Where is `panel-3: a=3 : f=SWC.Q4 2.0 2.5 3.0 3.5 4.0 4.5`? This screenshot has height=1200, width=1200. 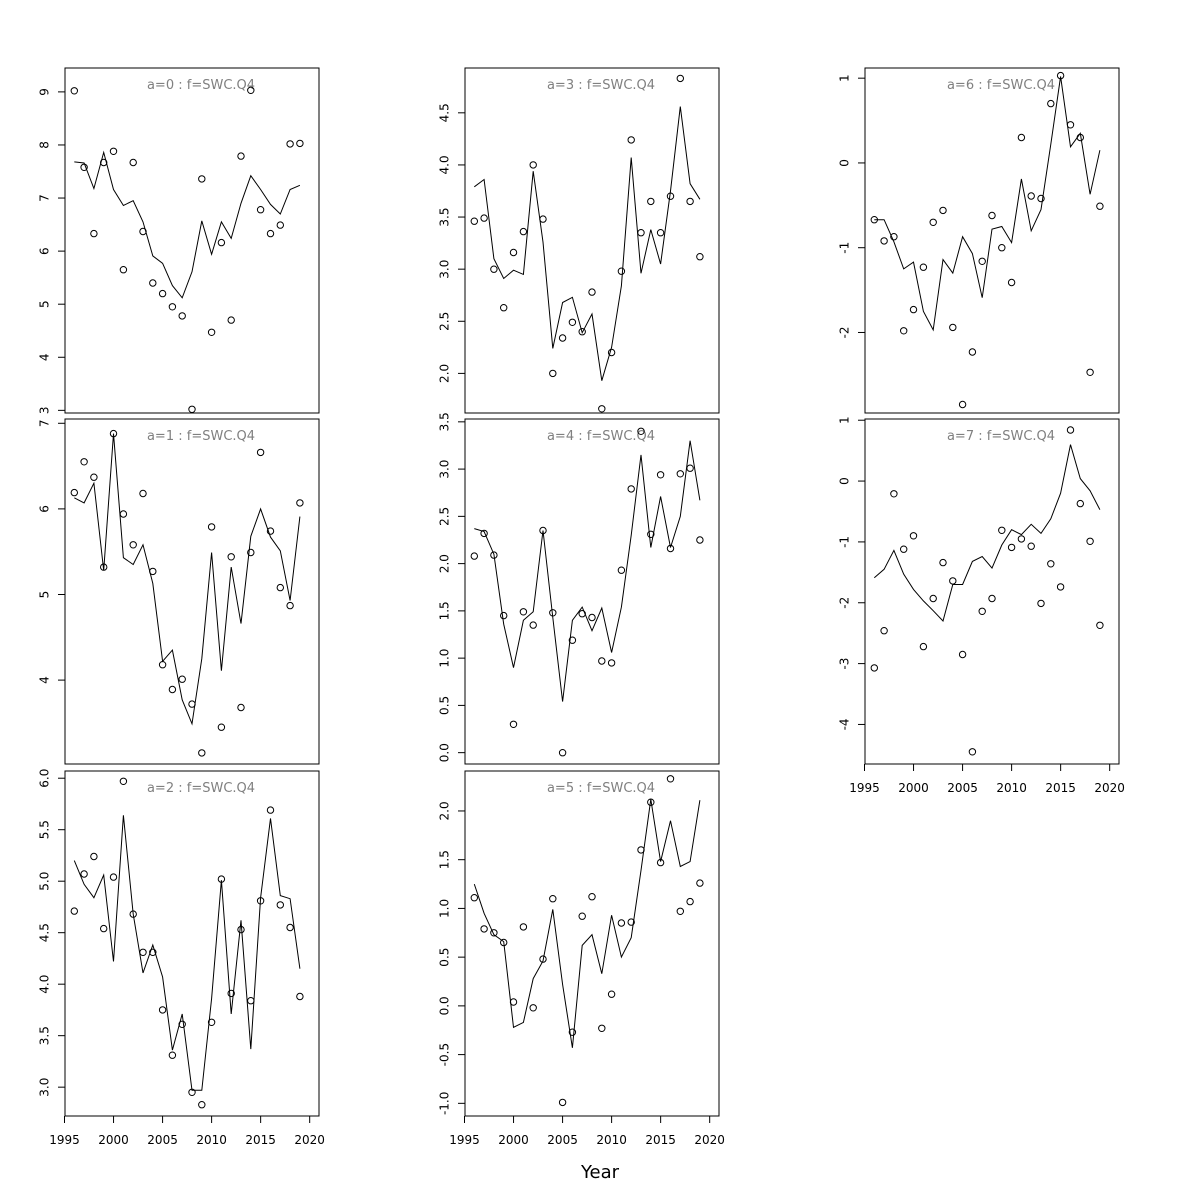
panel-3: a=3 : f=SWC.Q4 2.0 2.5 3.0 3.5 4.0 4.5 is located at coordinates (579, 240).